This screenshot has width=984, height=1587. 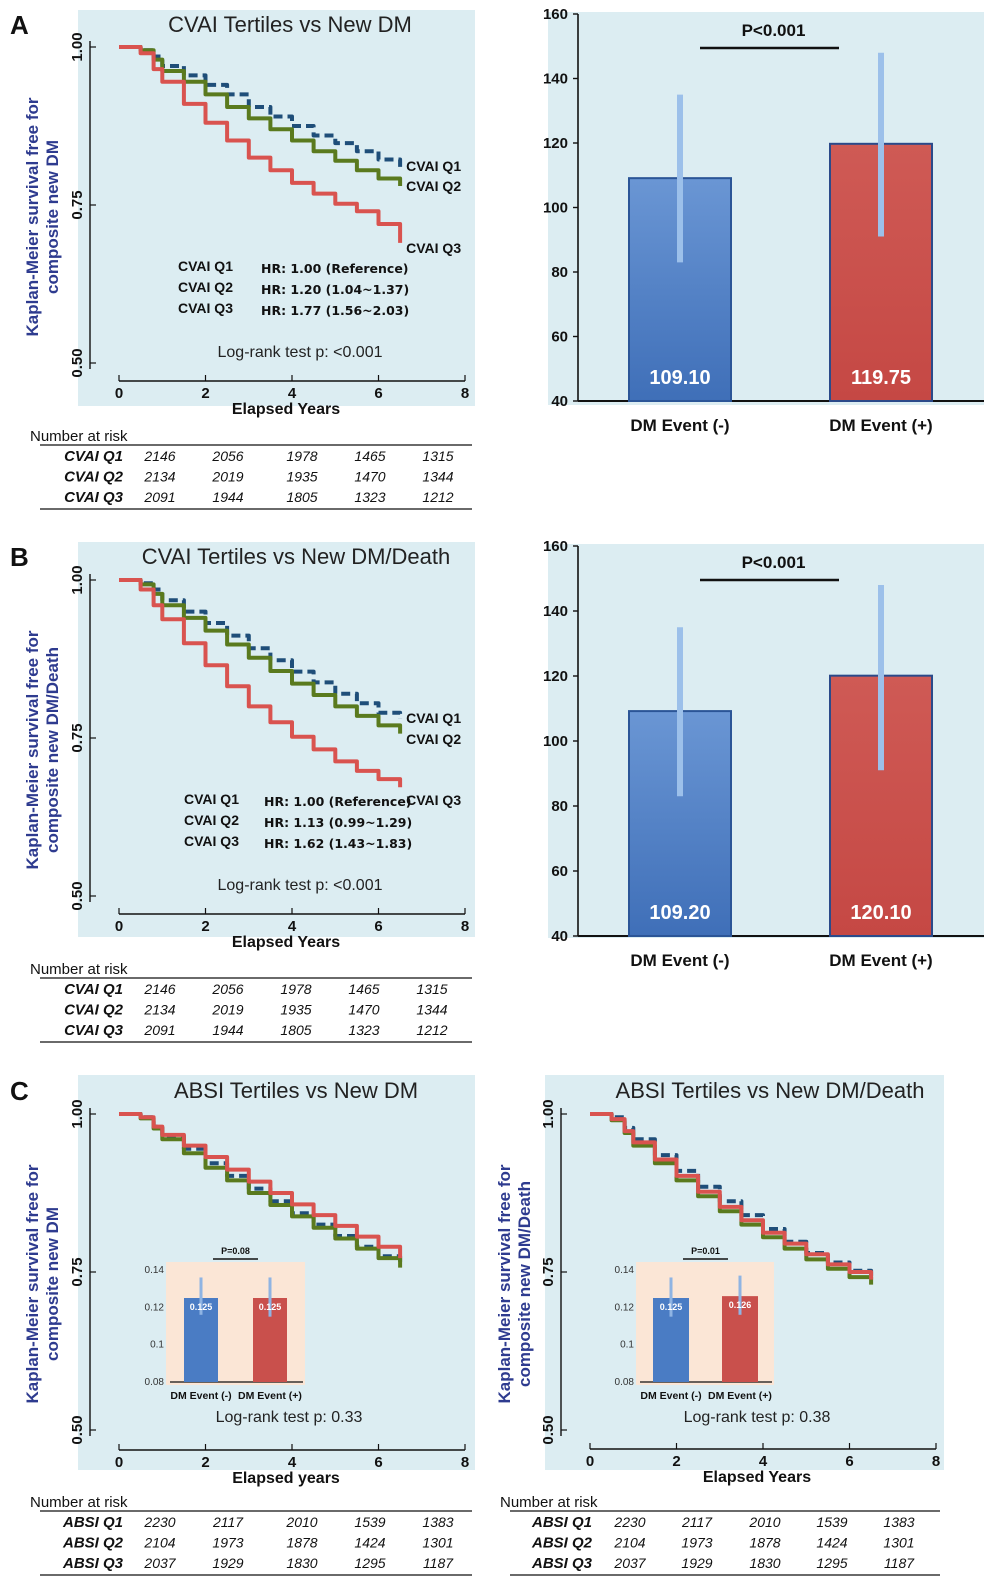 I want to click on panel-letter-b: B, so click(x=19, y=557).